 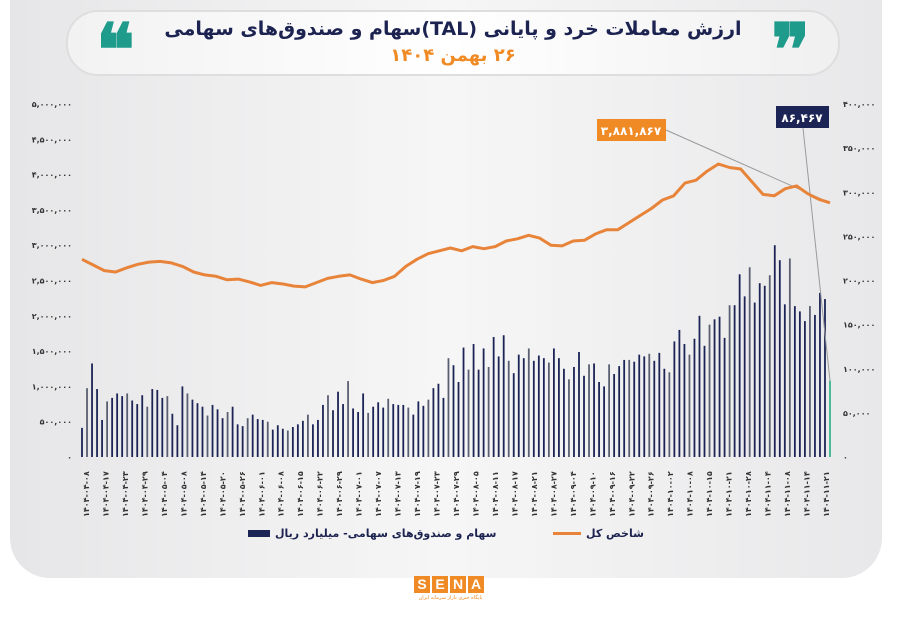 I want to click on sena-logo: S E N A پایگاه خبری بازار سرمایه ایران, so click(x=450, y=588).